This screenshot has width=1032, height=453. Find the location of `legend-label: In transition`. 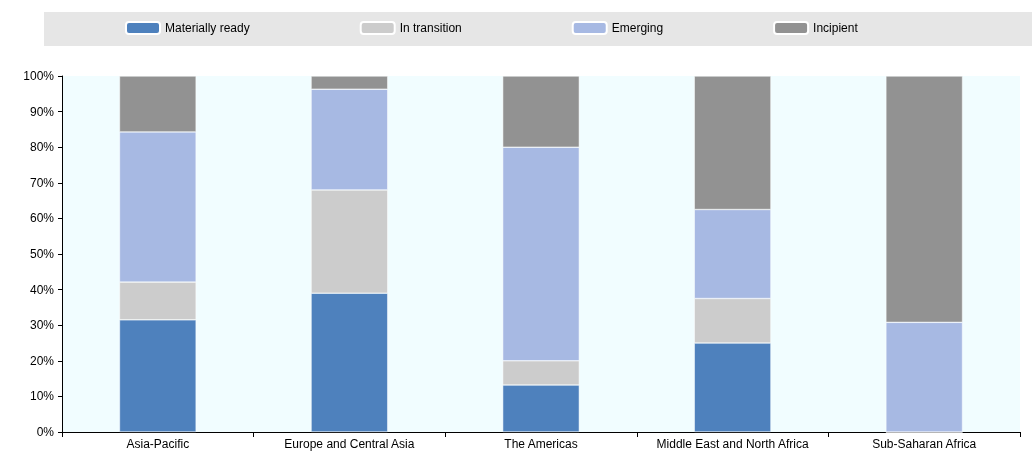

legend-label: In transition is located at coordinates (430, 28).